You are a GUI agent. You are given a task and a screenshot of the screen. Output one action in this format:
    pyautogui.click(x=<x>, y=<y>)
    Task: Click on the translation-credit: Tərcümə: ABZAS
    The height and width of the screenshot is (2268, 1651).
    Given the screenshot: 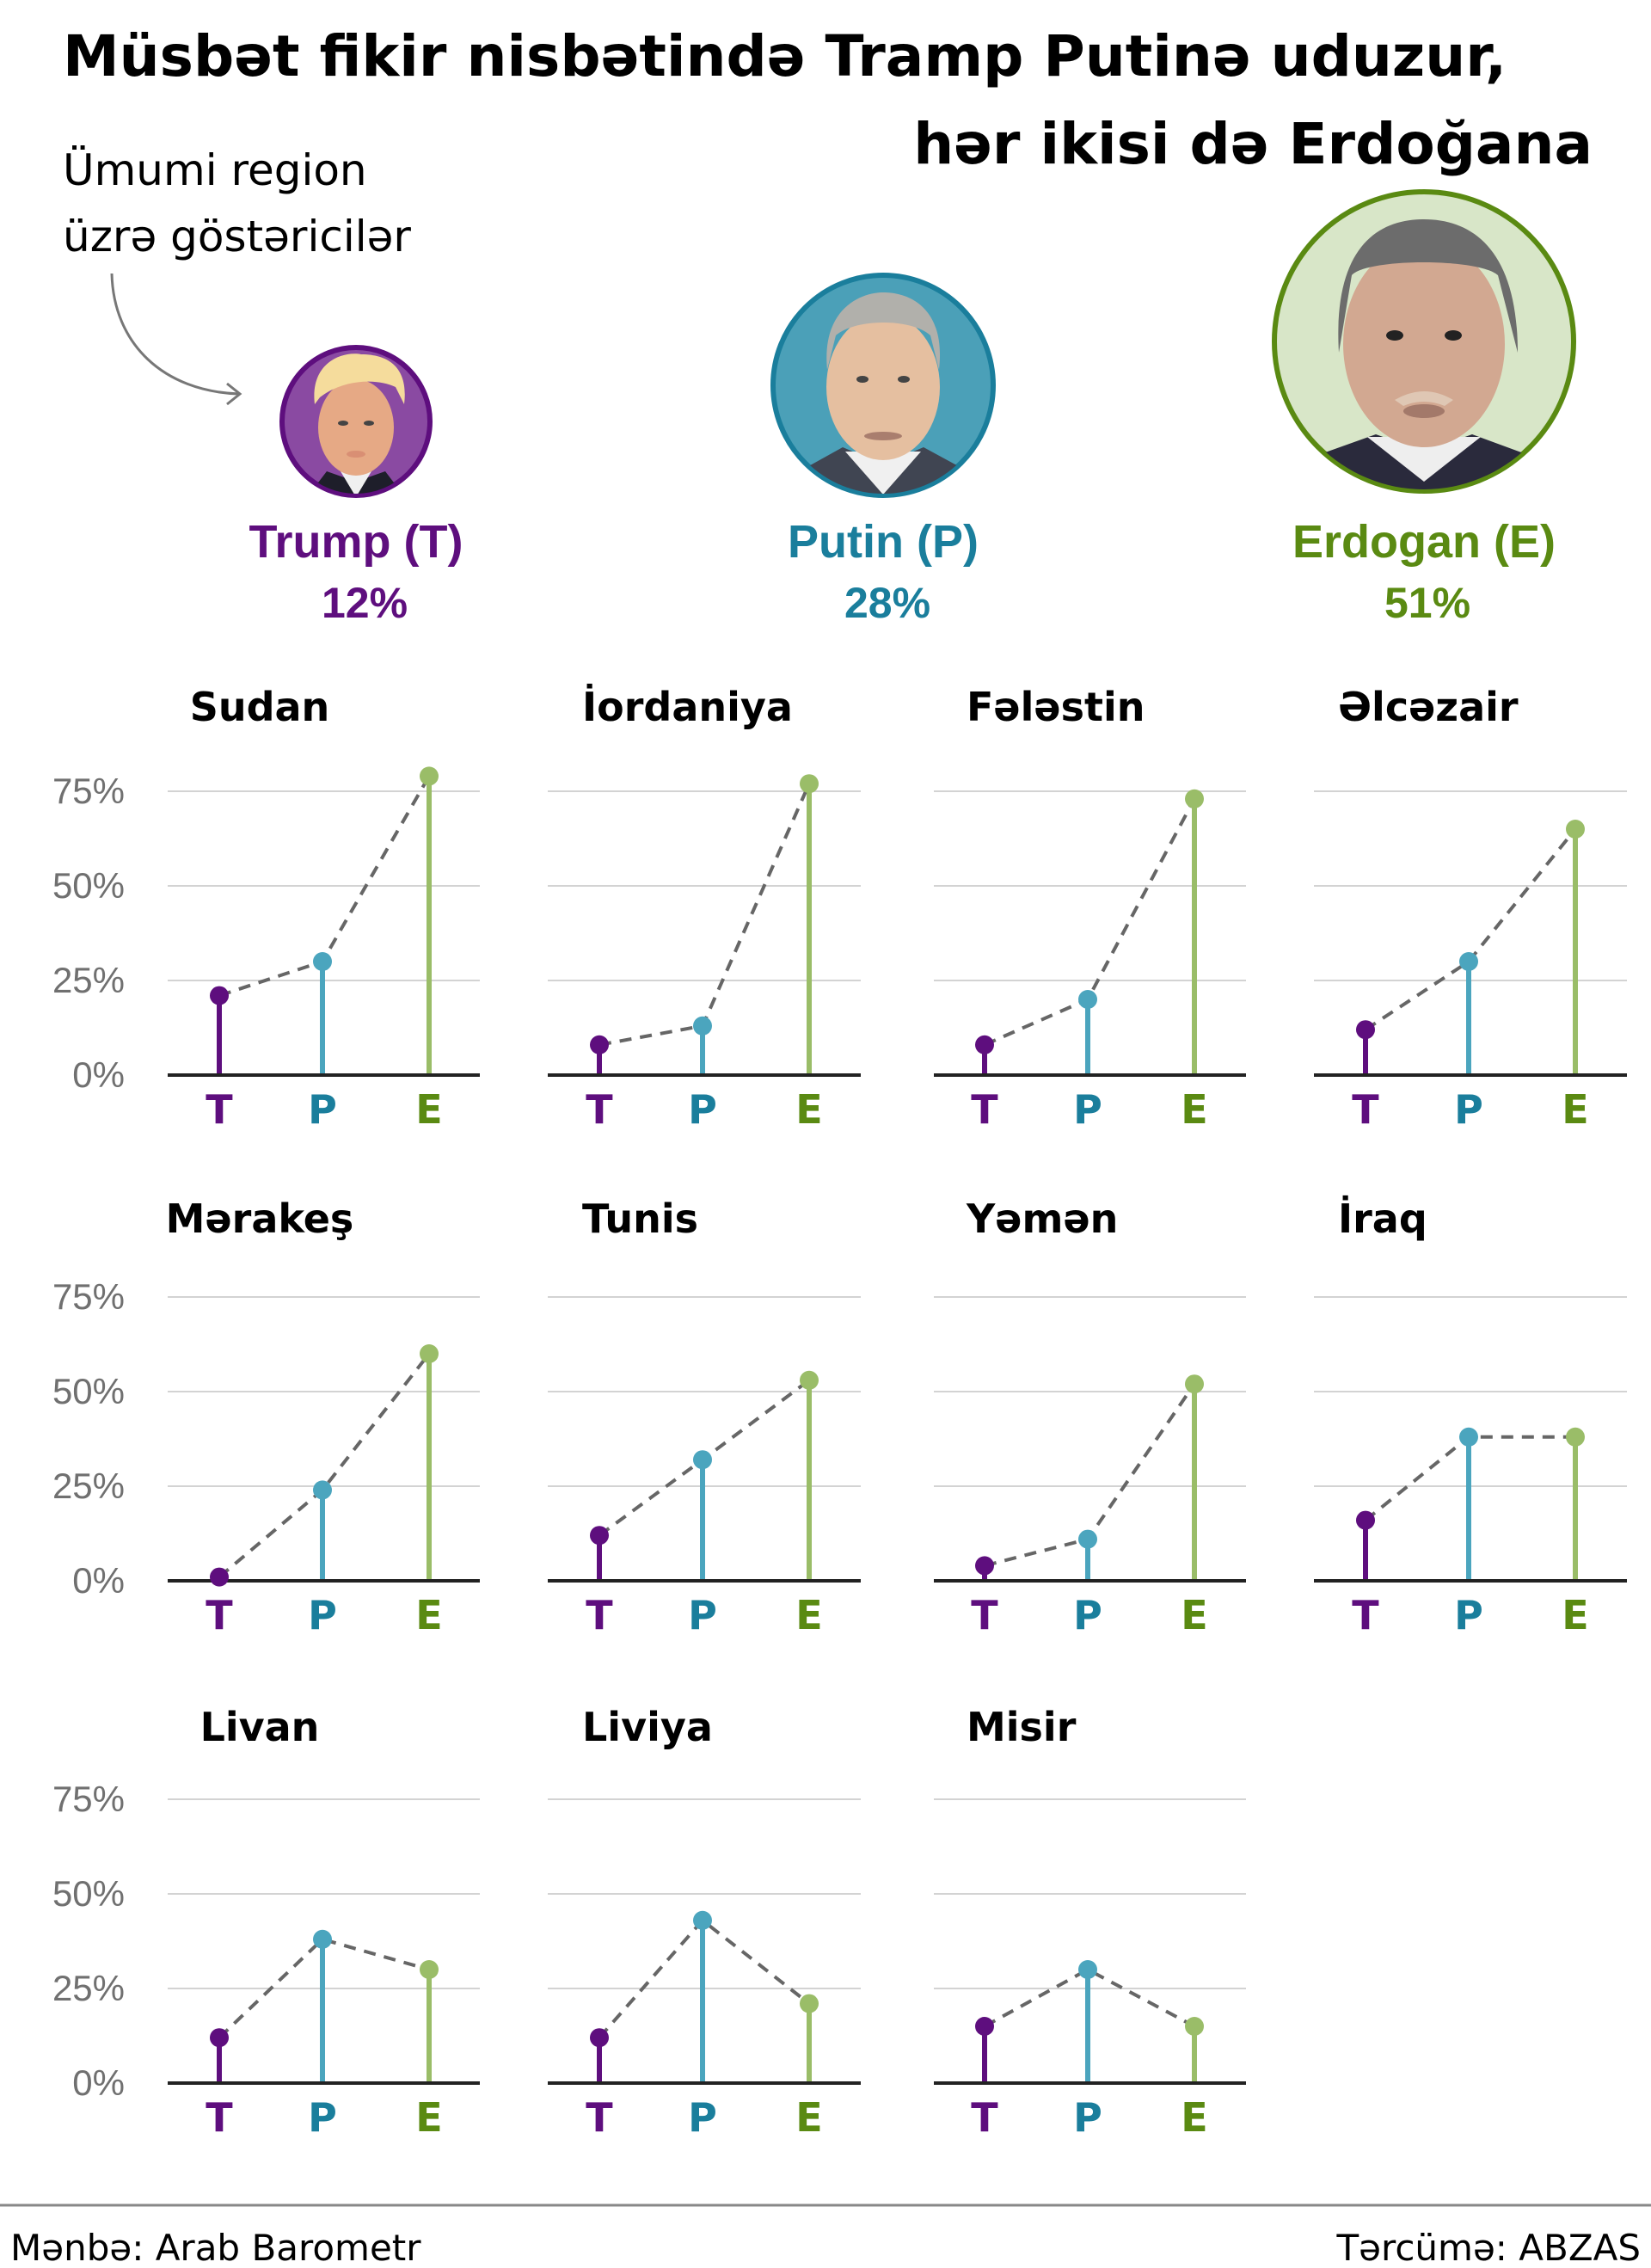 What is the action you would take?
    pyautogui.click(x=1488, y=2248)
    